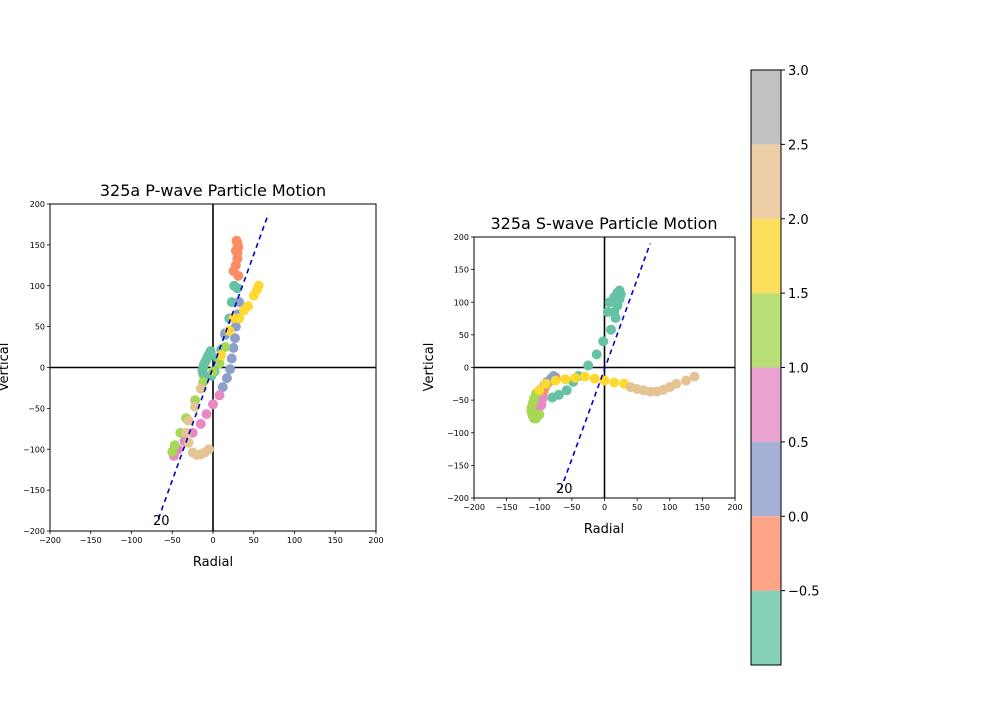  What do you see at coordinates (603, 223) in the screenshot?
I see `s-wave-chart-title: 325a S-wave Particle Motion` at bounding box center [603, 223].